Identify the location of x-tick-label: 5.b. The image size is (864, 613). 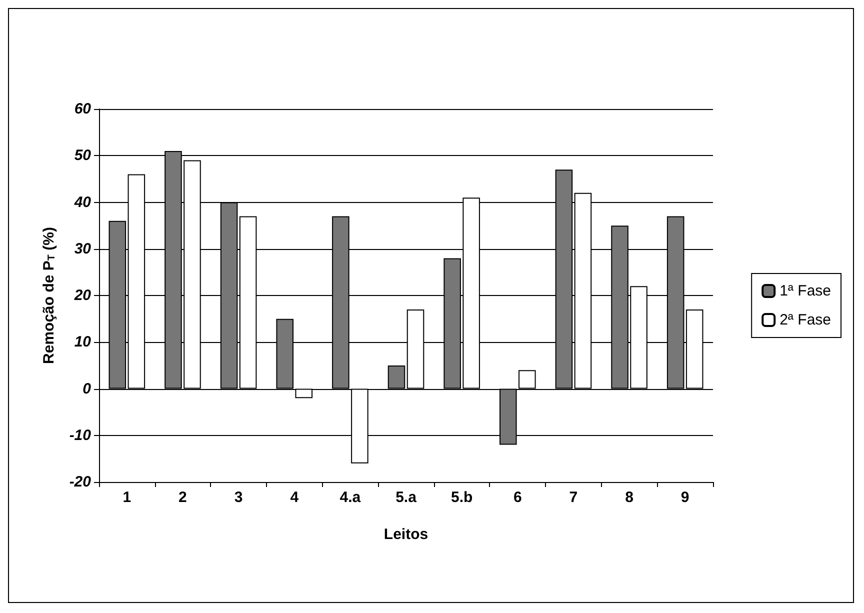
(461, 497).